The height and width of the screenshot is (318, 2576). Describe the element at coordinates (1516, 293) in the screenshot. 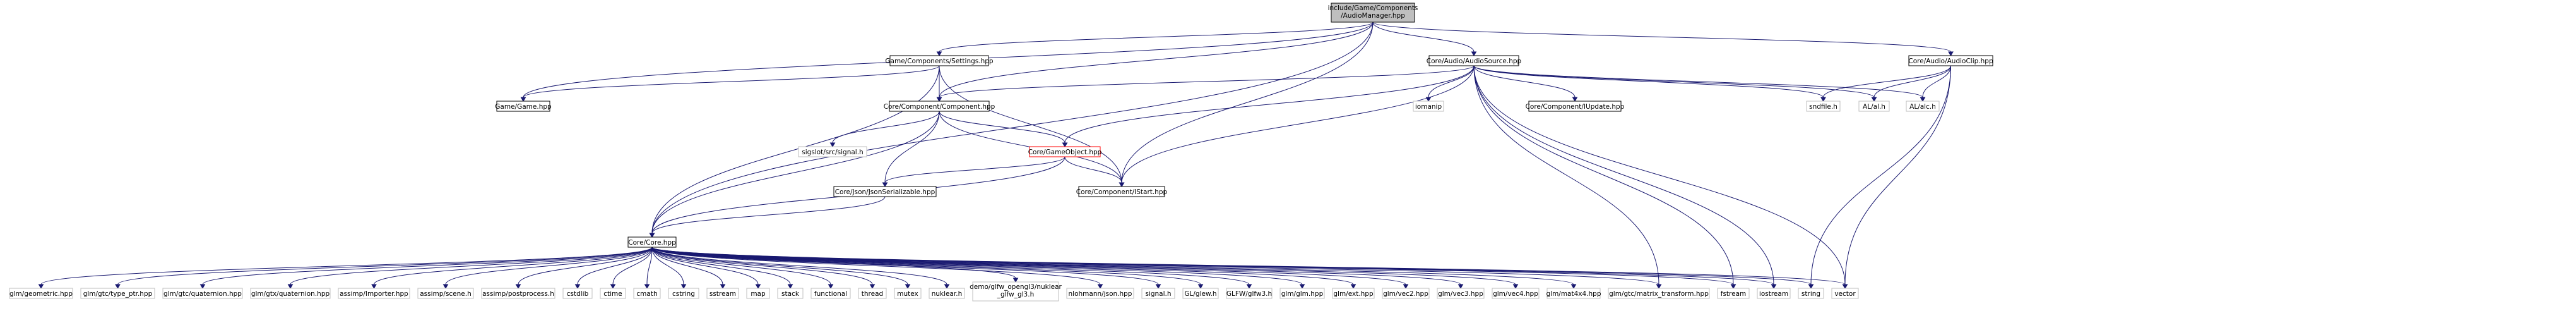

I see `node-glm-vec4: glm/vec4.hpp` at that location.